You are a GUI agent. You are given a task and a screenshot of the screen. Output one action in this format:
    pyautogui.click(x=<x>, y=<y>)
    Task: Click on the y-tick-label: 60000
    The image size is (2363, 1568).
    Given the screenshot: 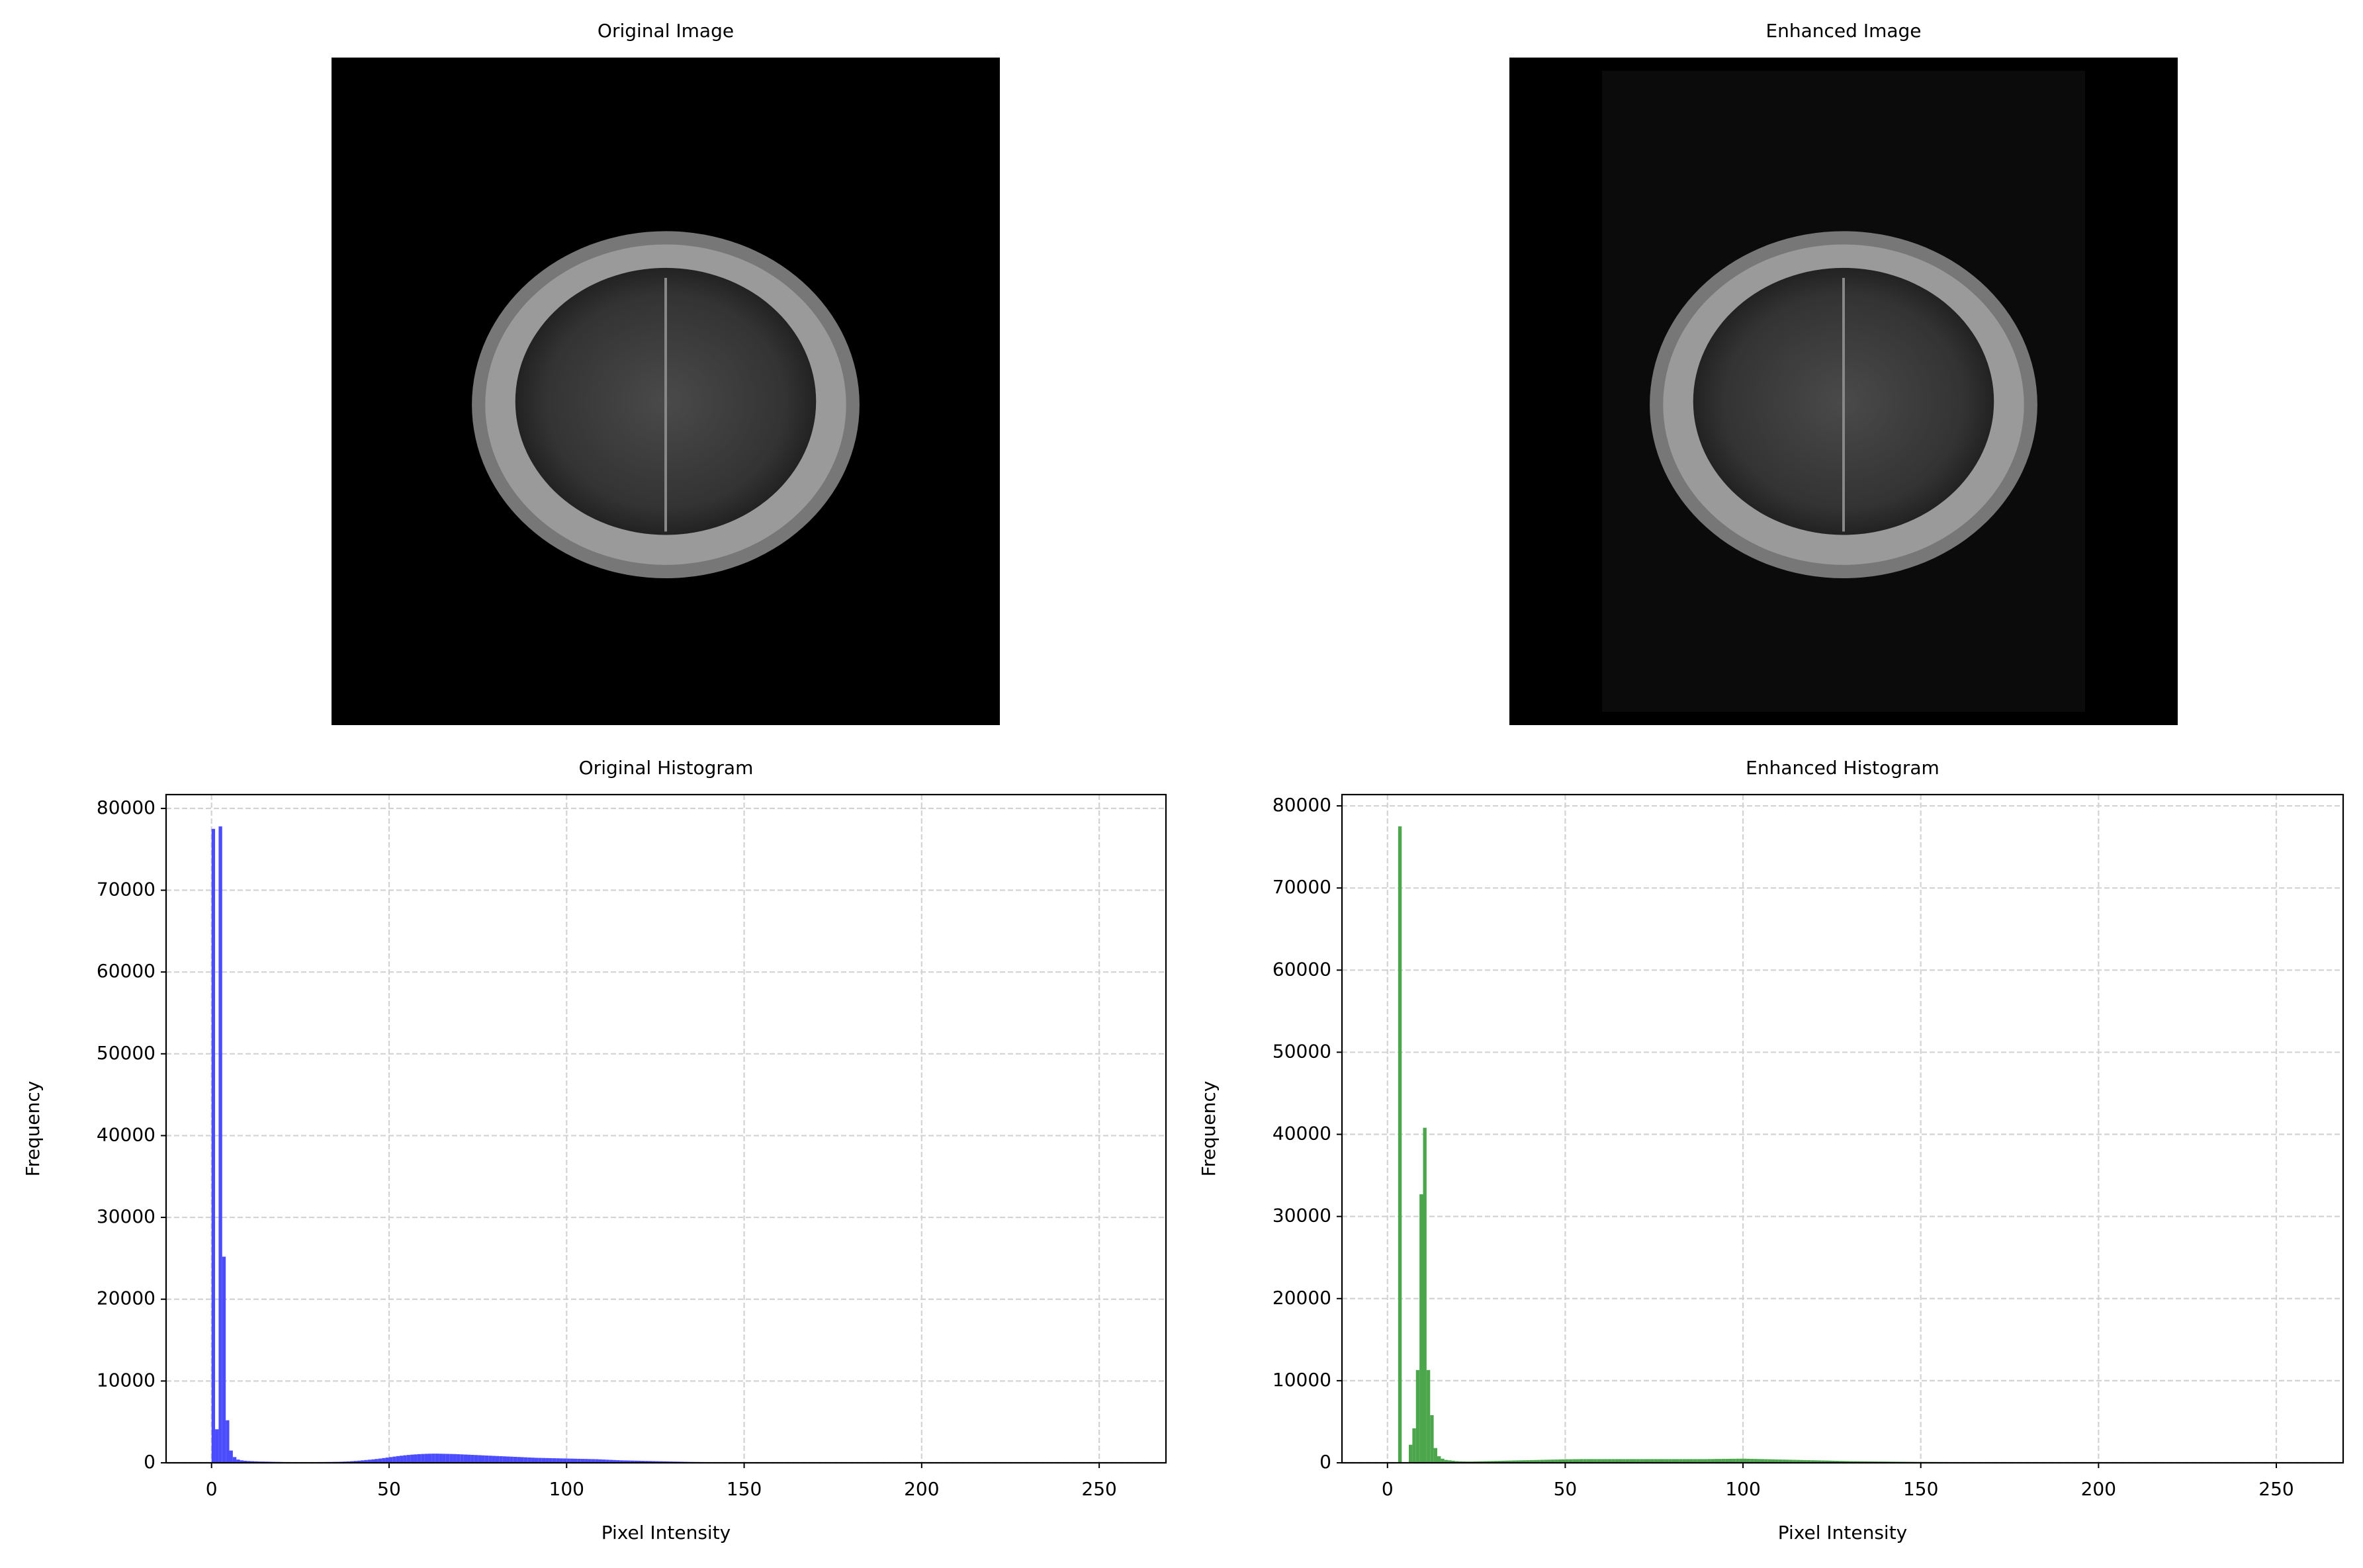 What is the action you would take?
    pyautogui.click(x=1301, y=969)
    